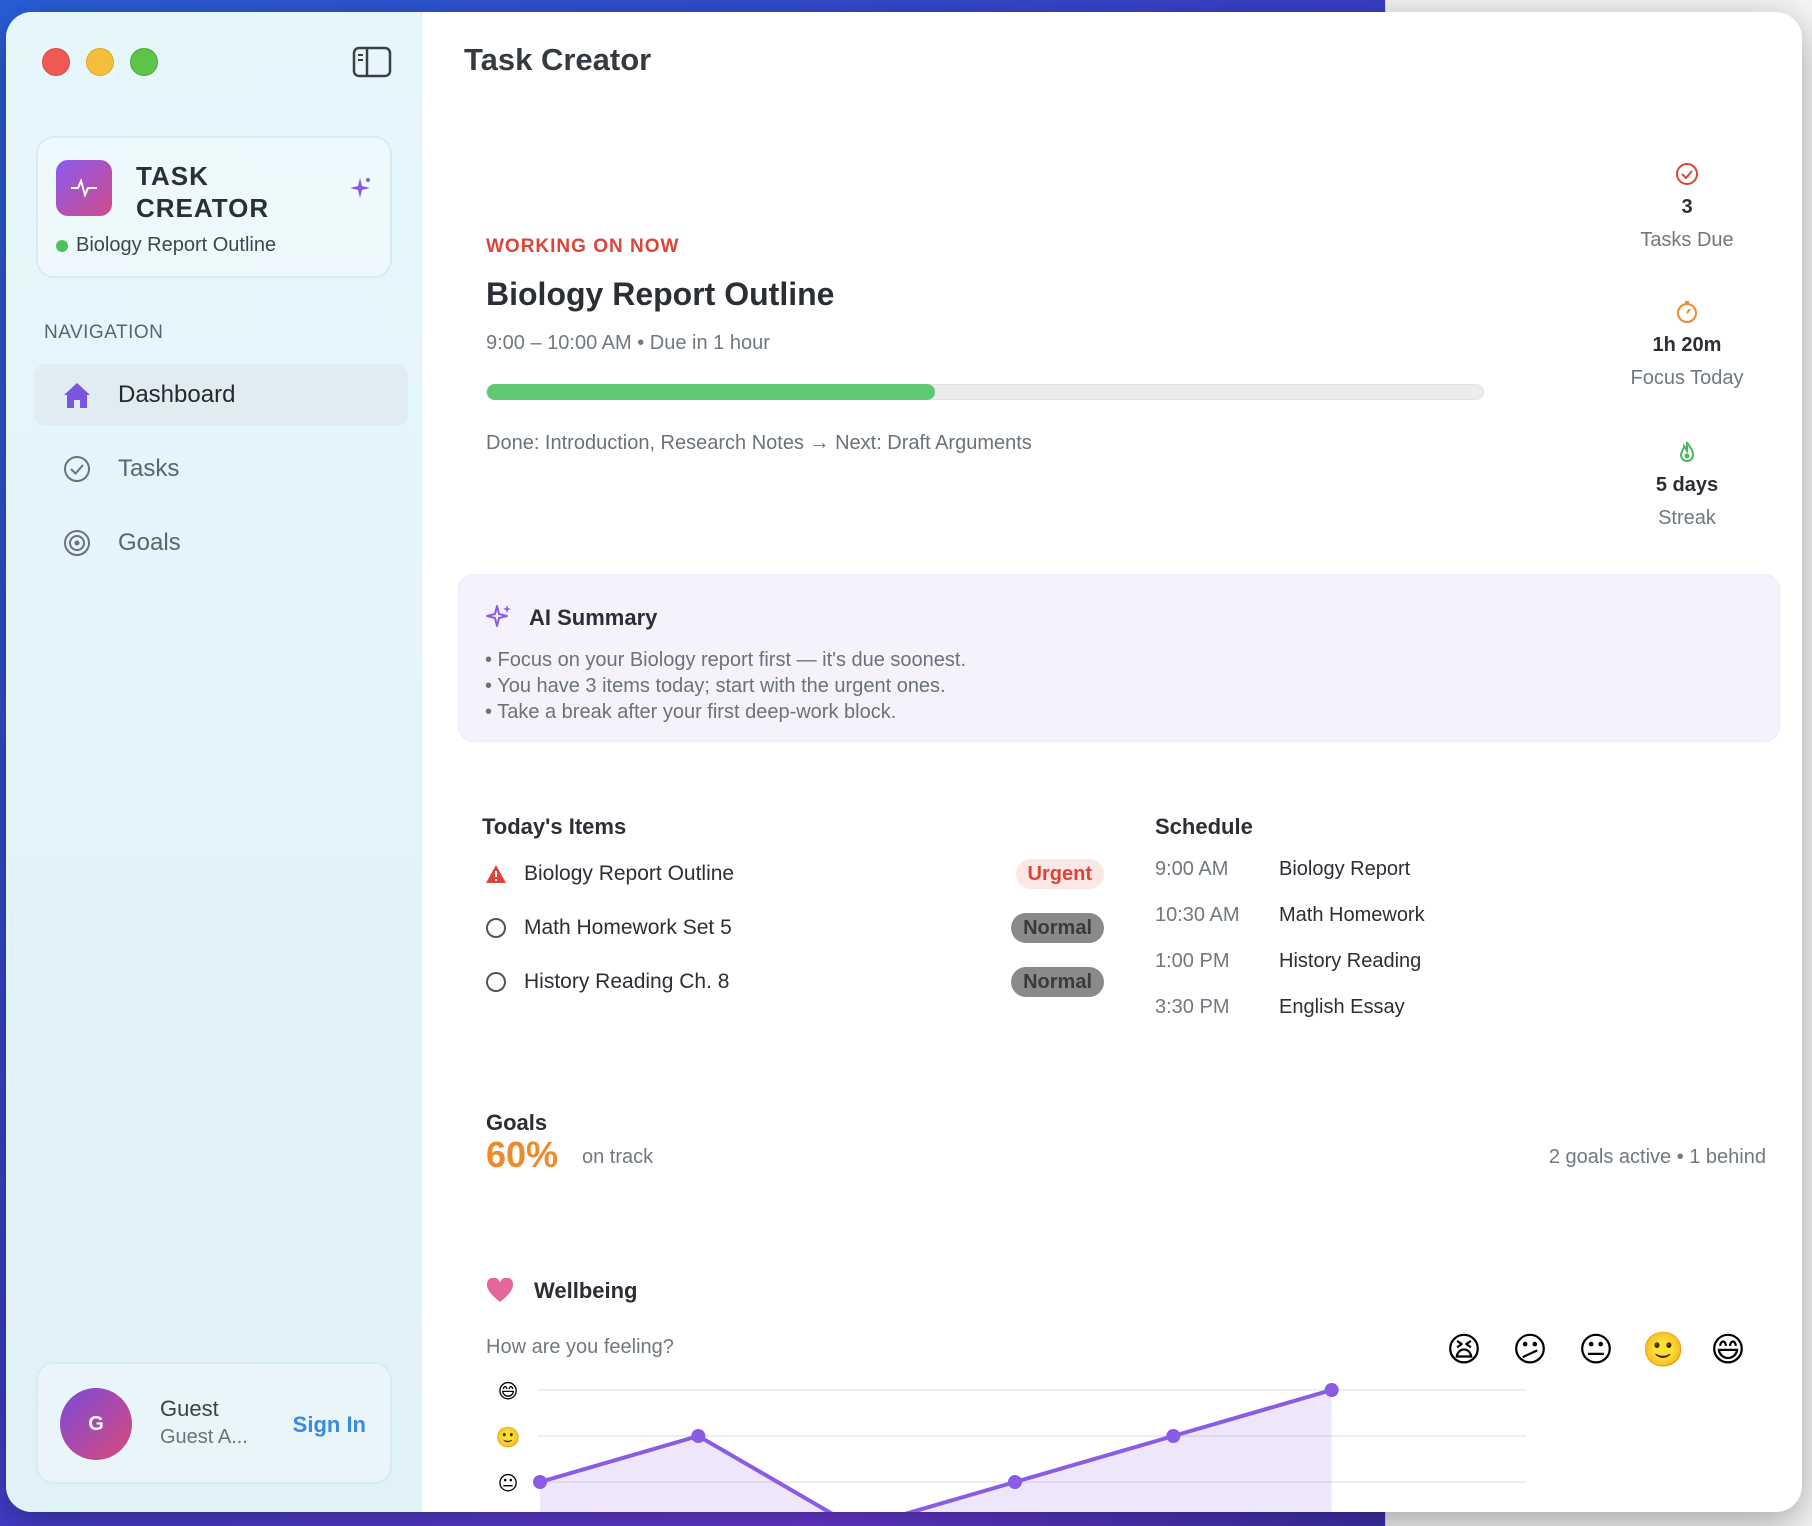 The height and width of the screenshot is (1526, 1812). Describe the element at coordinates (1352, 915) in the screenshot. I see `schedule-title-text: Math Homework` at that location.